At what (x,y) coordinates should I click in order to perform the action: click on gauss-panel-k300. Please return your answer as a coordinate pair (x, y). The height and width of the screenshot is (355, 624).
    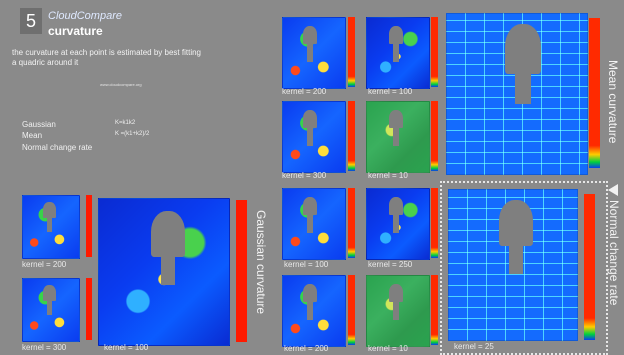
    Looking at the image, I should click on (51, 310).